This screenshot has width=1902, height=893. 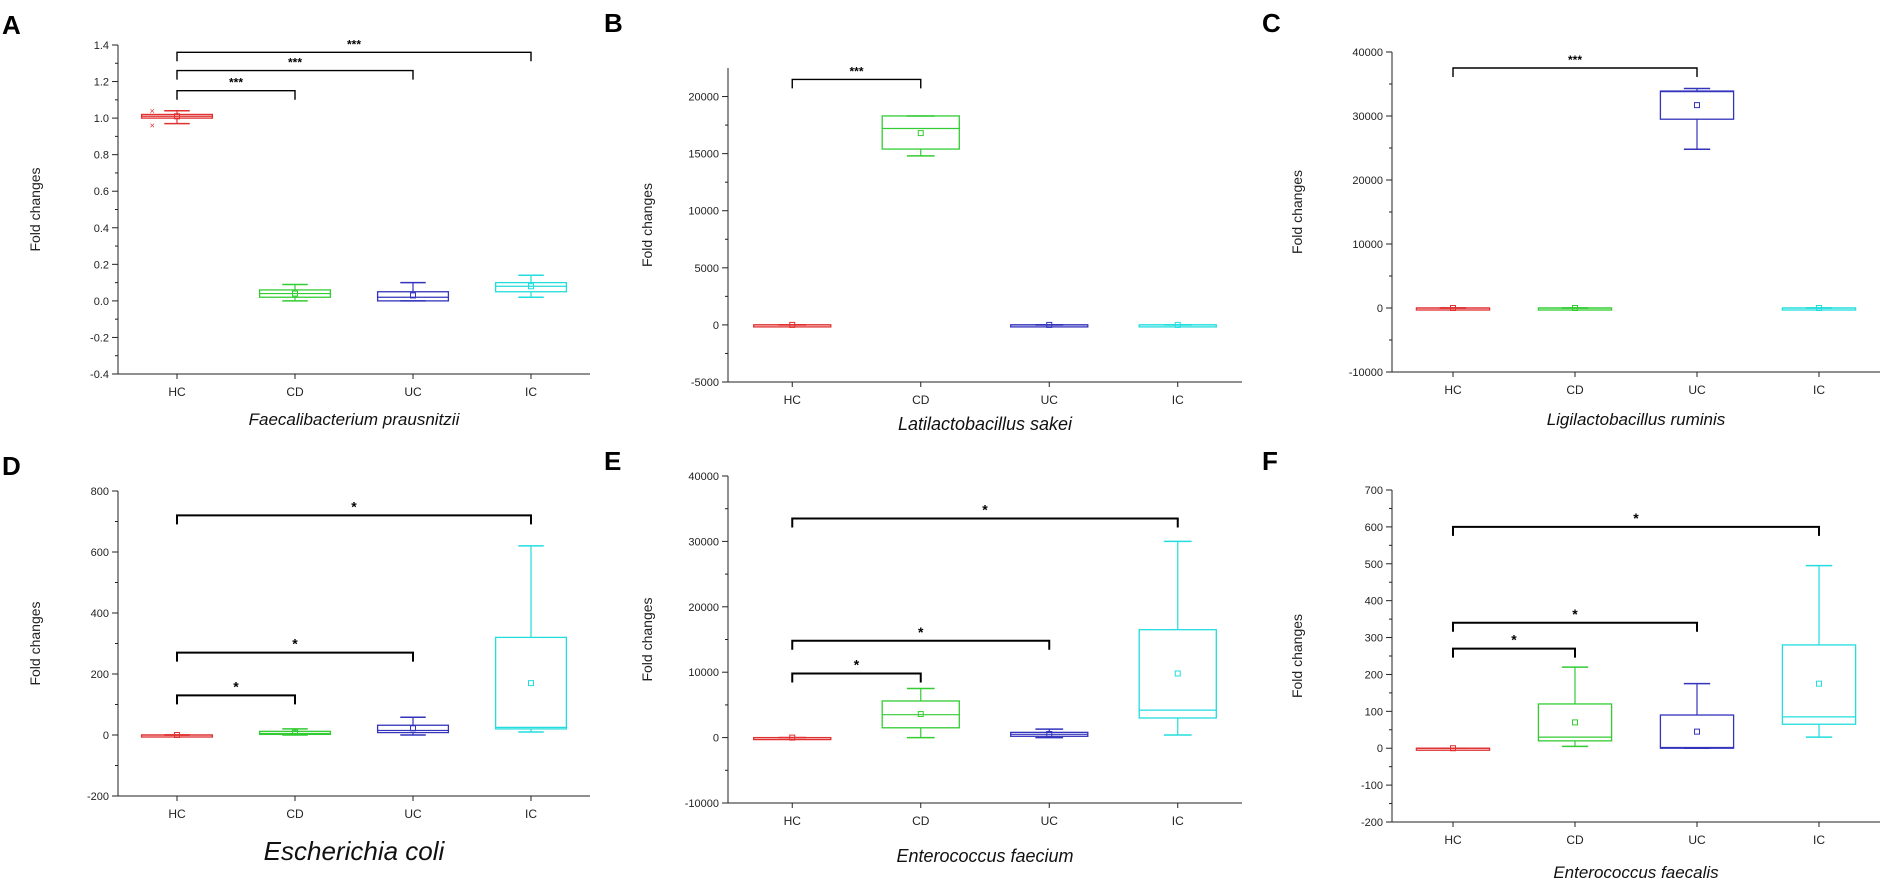 What do you see at coordinates (702, 804) in the screenshot?
I see `y-tick-label: -10000` at bounding box center [702, 804].